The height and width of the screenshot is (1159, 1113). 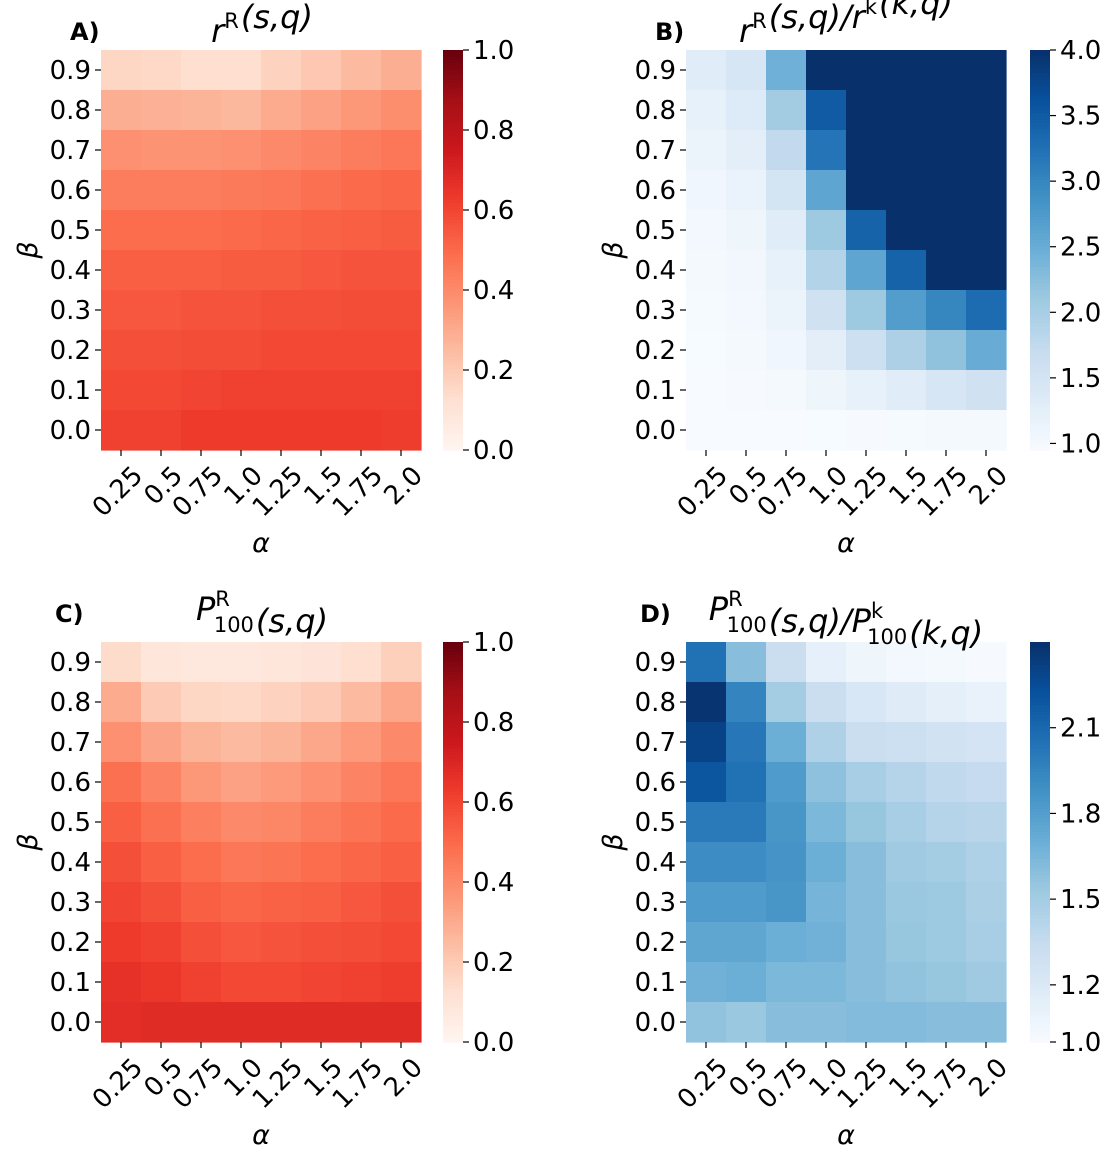 I want to click on colorbar-tick-label: 2.1, so click(x=1080, y=729).